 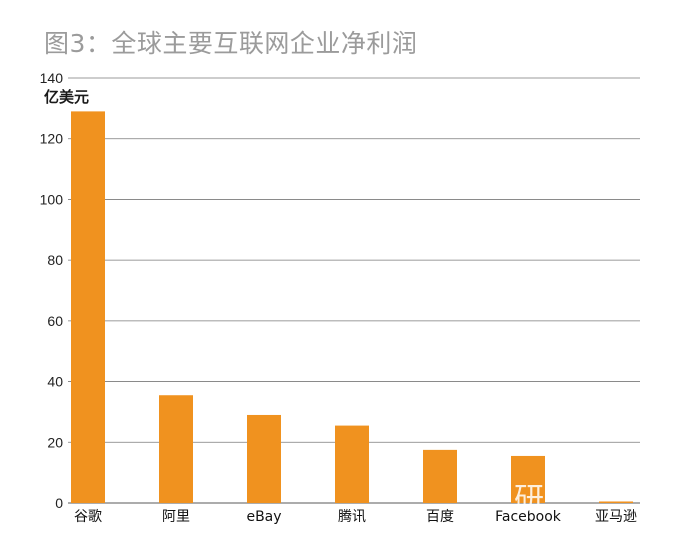 I want to click on y-tick-label-140: 140, so click(x=52, y=78).